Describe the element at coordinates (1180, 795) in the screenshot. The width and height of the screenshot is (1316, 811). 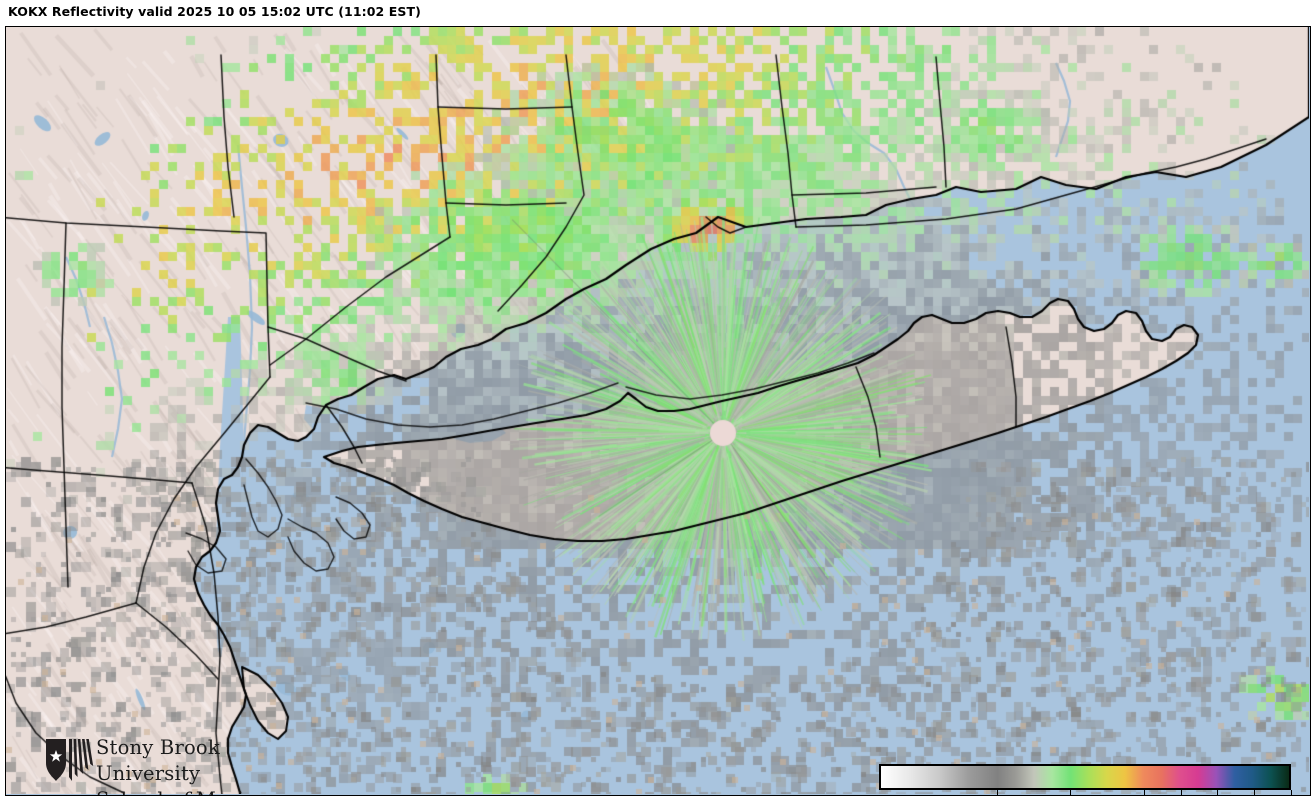
I see `colorbar-tick-label: 50` at that location.